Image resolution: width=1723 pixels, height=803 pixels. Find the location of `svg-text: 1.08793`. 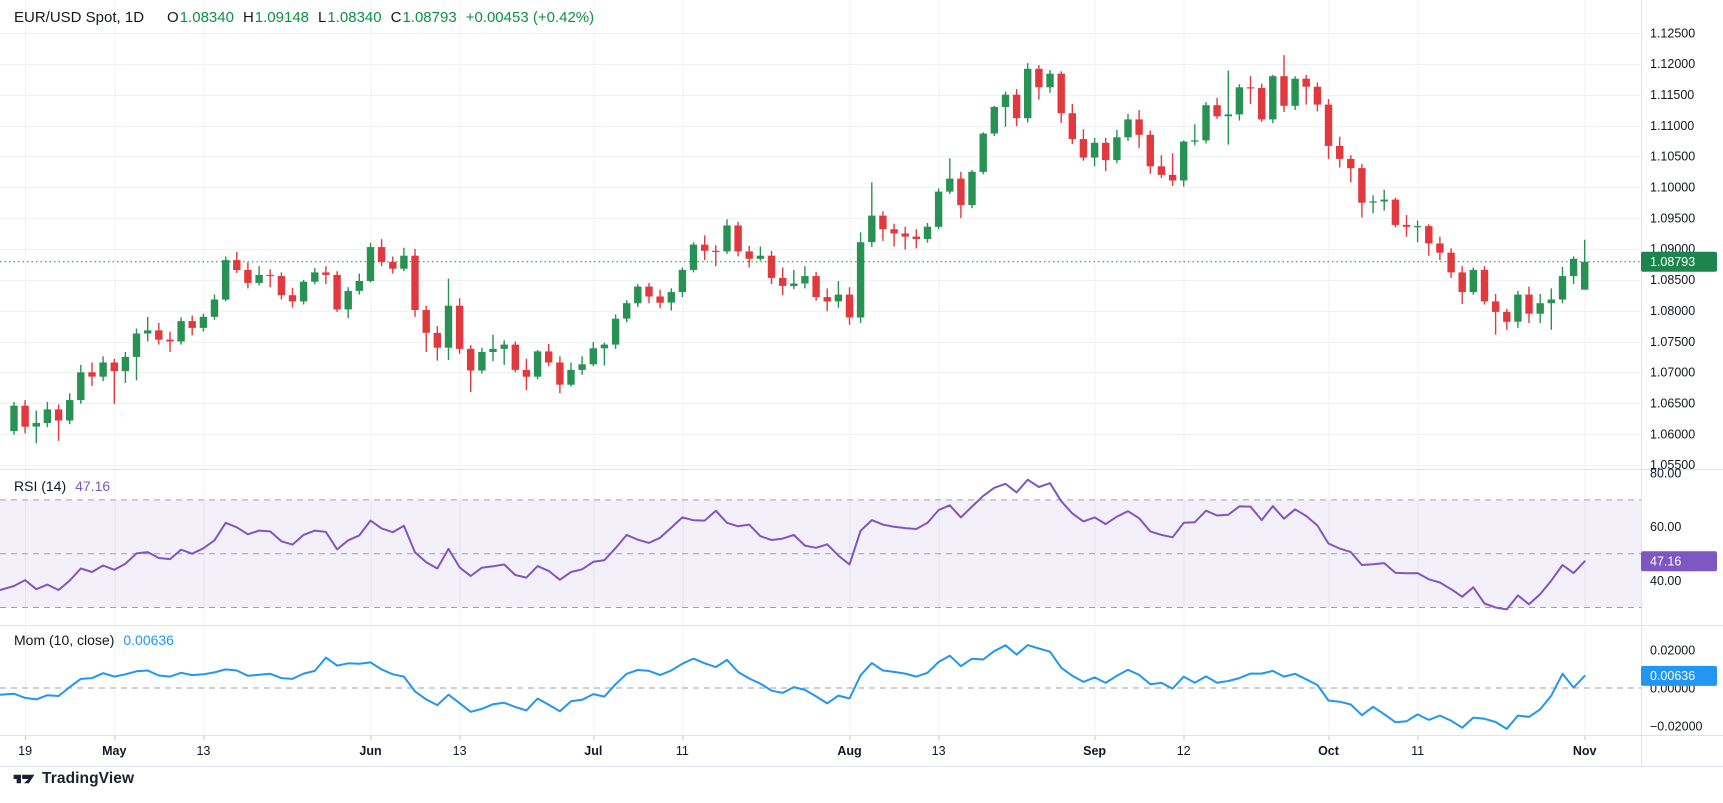

svg-text: 1.08793 is located at coordinates (1672, 262).